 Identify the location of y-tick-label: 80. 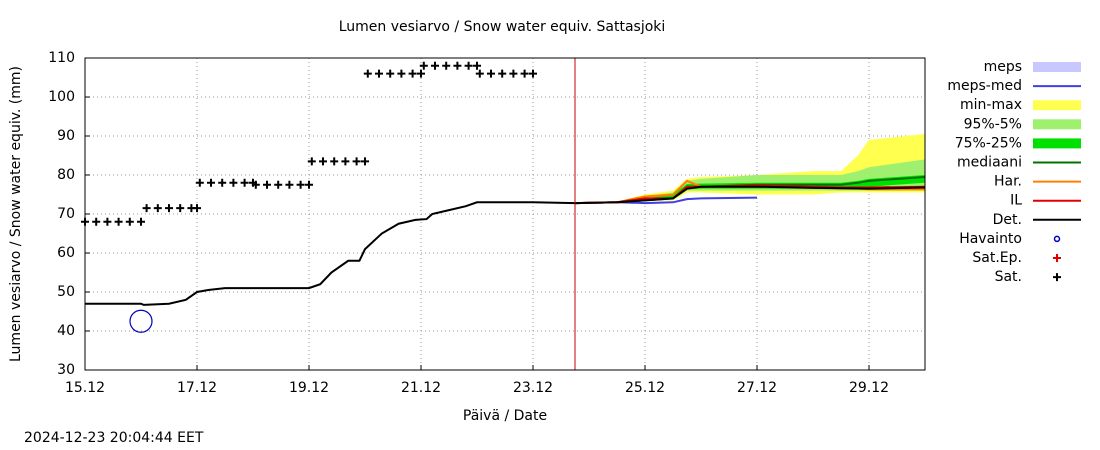
(66, 175).